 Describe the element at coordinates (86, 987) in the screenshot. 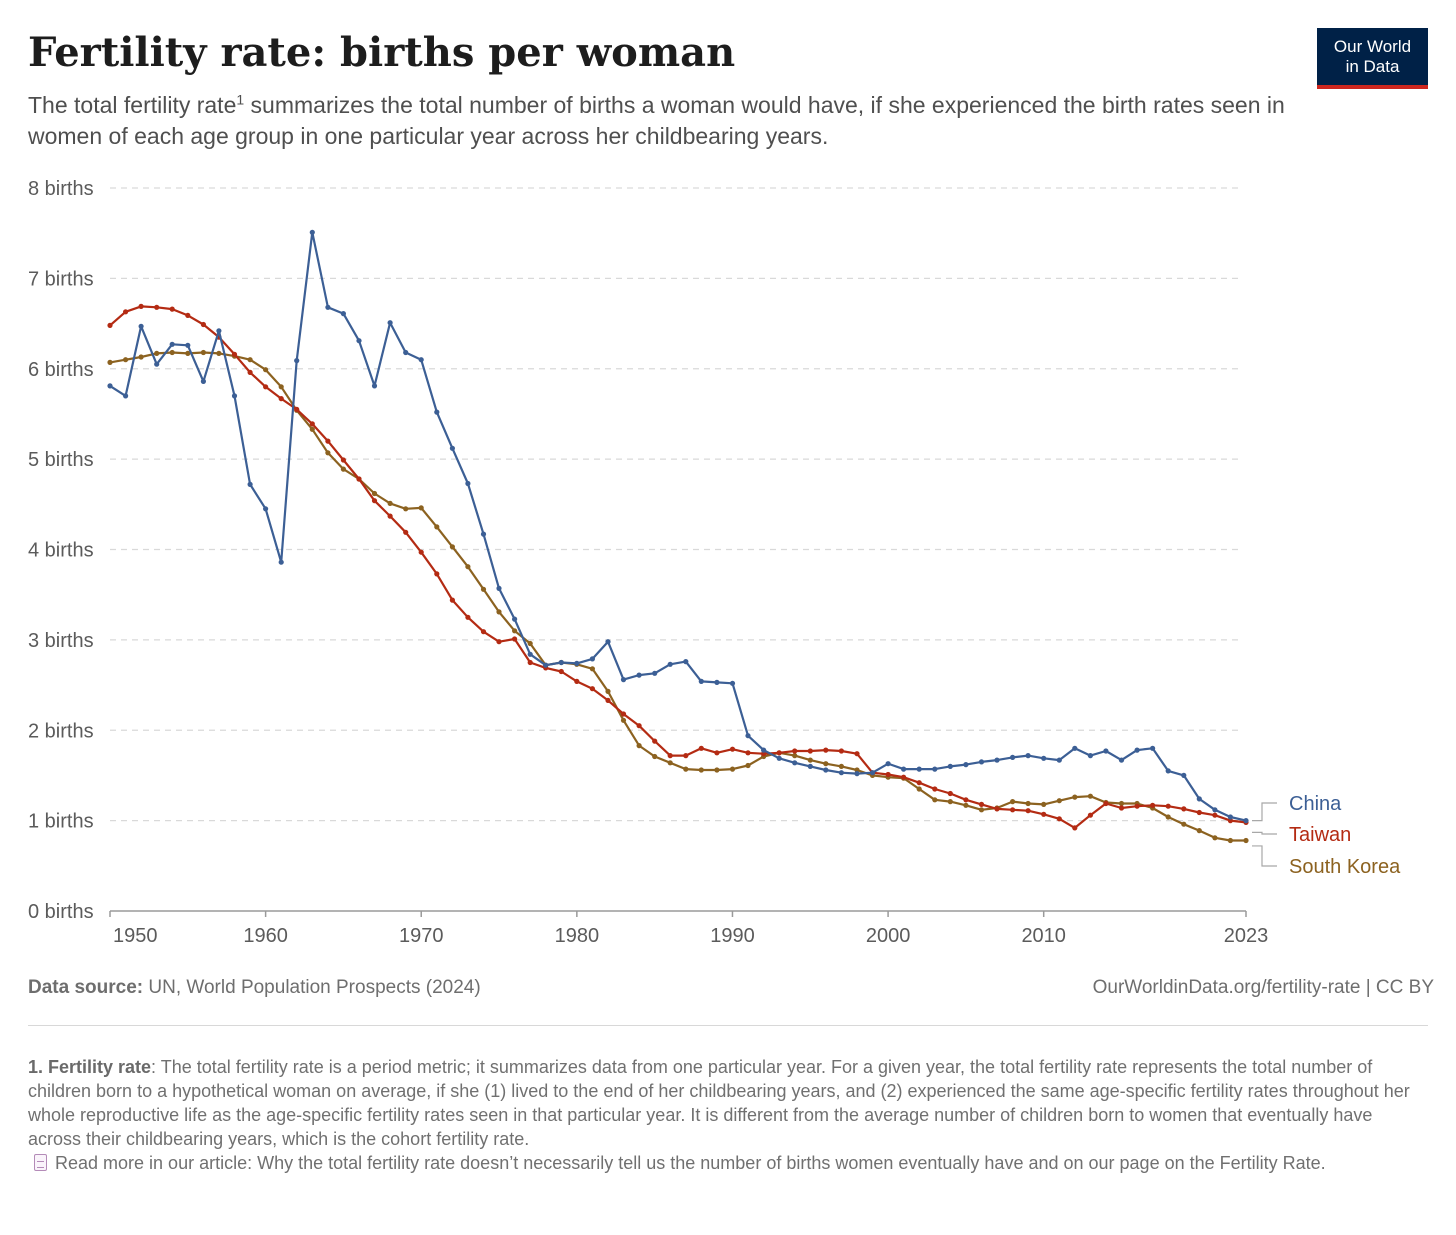

I see `data-source-label: Data source:` at that location.